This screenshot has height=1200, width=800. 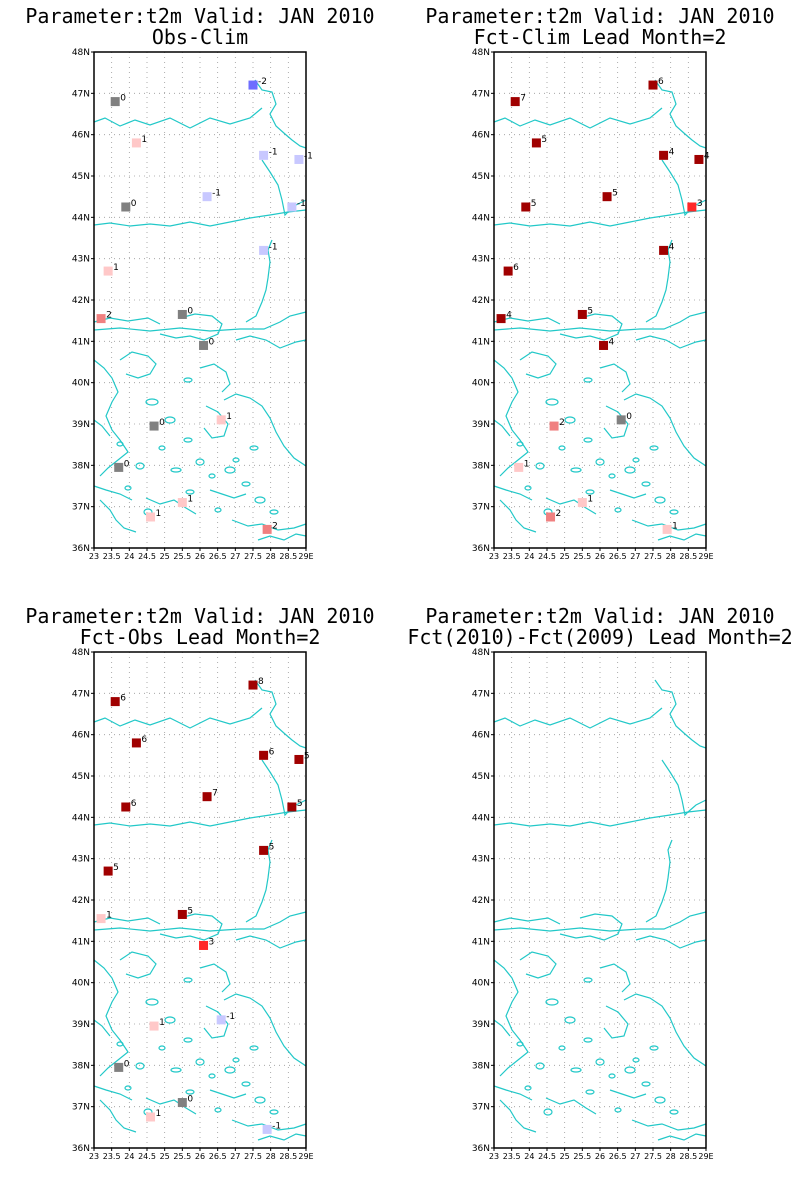 I want to click on lat-tick-label: 45N, so click(x=481, y=777).